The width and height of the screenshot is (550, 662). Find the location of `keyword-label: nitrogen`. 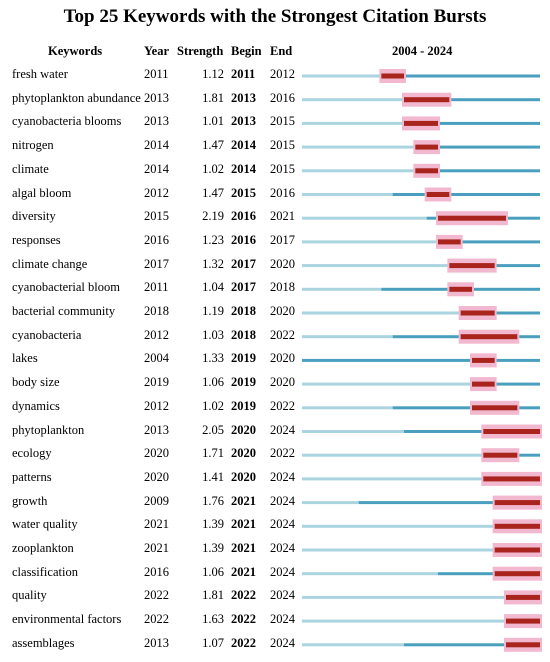

keyword-label: nitrogen is located at coordinates (33, 145).